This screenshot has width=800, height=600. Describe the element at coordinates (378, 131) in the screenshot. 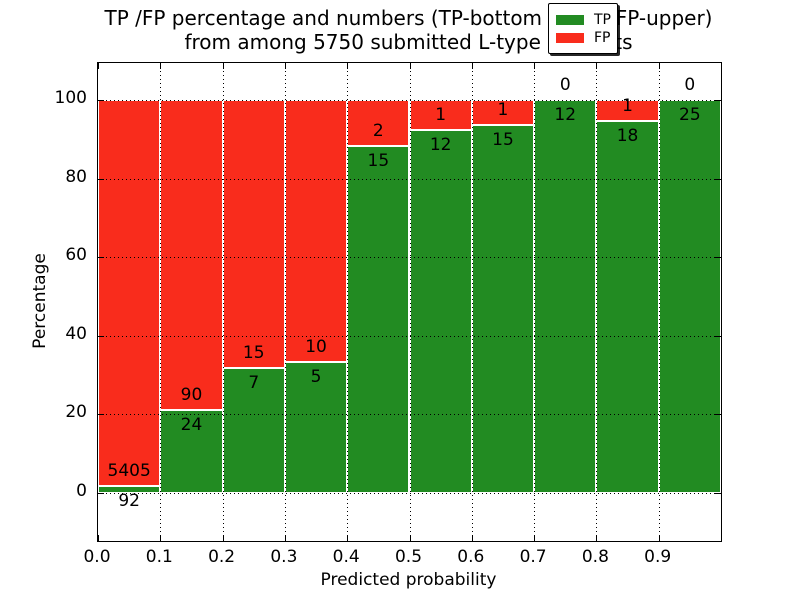

I see `bar-label-fp: 2` at that location.